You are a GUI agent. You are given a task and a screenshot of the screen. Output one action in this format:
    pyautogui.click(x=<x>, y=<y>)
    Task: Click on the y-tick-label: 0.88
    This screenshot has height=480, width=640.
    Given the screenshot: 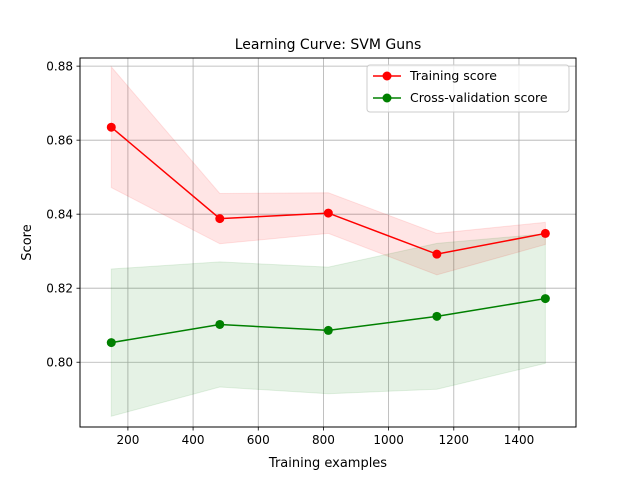 What is the action you would take?
    pyautogui.click(x=59, y=67)
    